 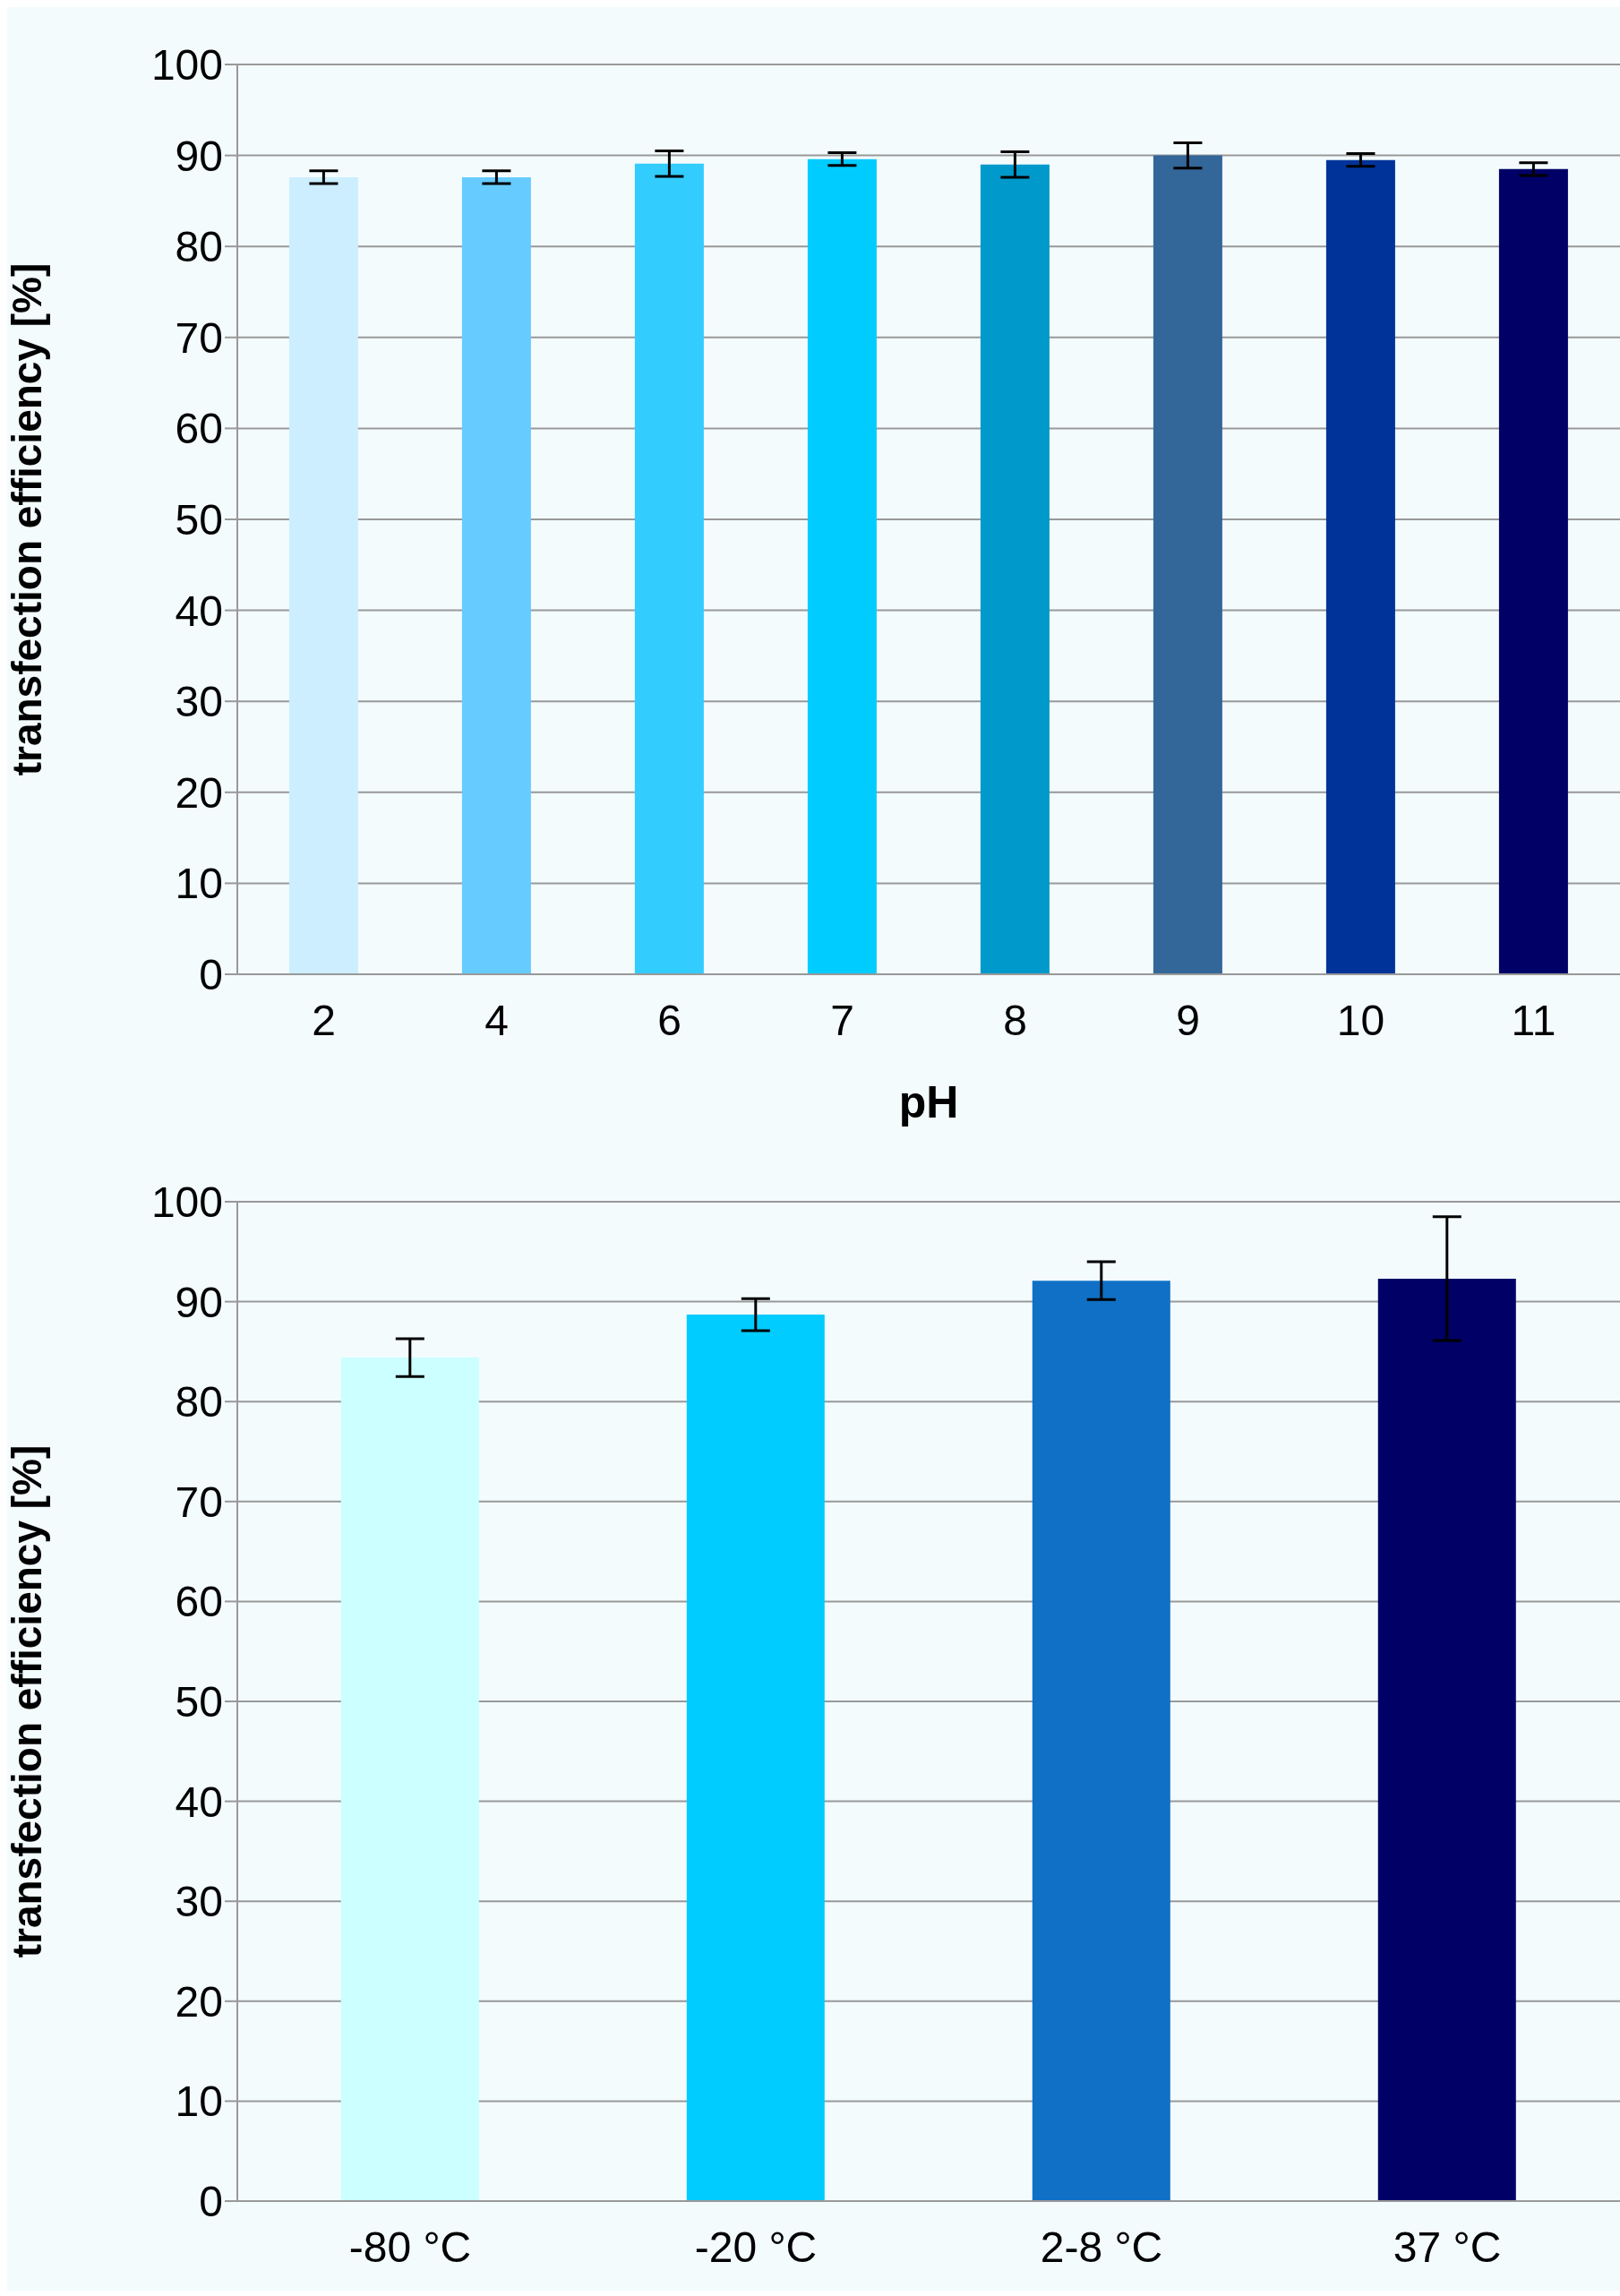 I want to click on x-tick-label: 9, so click(x=1188, y=1021).